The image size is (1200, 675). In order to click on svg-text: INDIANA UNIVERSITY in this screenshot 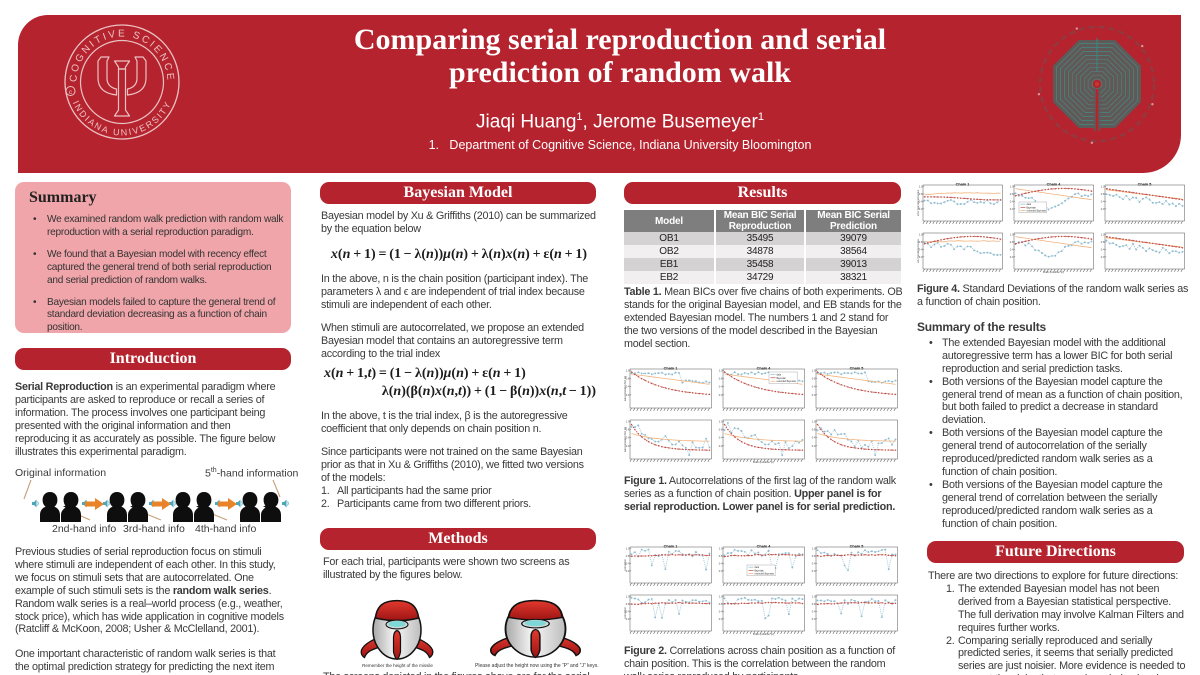, I will do `click(122, 118)`.